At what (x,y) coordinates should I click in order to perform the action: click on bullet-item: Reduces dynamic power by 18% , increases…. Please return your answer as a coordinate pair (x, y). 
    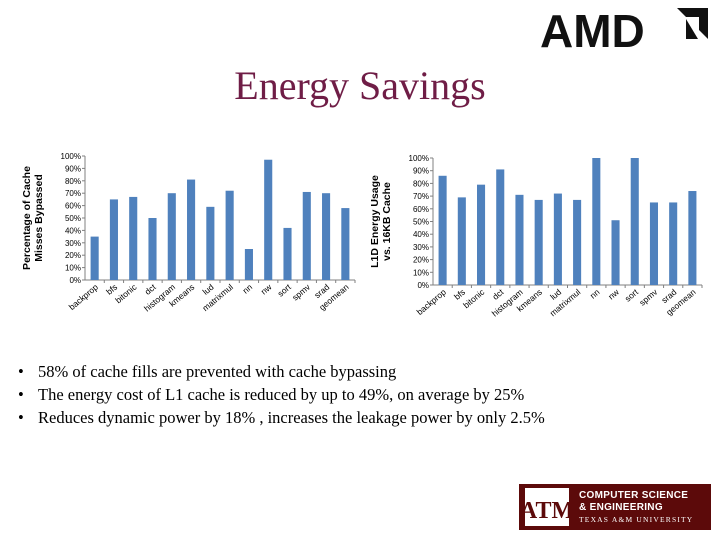
    Looking at the image, I should click on (364, 417).